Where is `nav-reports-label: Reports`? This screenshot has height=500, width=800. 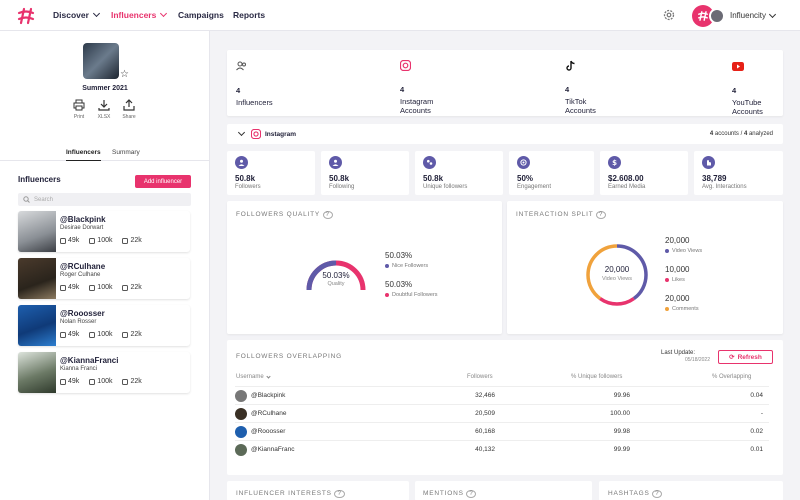
nav-reports-label: Reports is located at coordinates (249, 15).